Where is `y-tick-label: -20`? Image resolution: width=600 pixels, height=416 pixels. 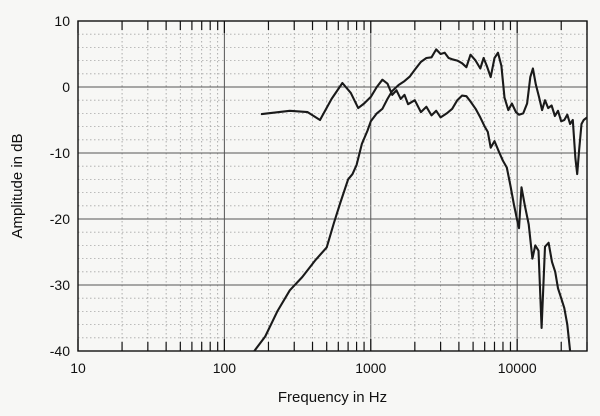
y-tick-label: -20 is located at coordinates (60, 219).